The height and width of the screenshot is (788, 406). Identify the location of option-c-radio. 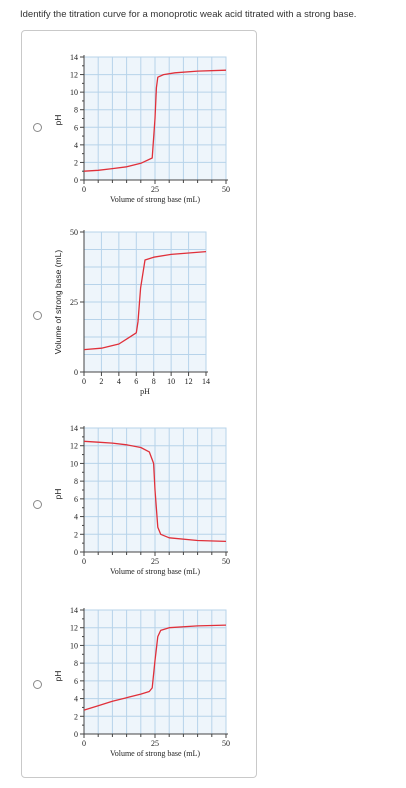
(37, 504).